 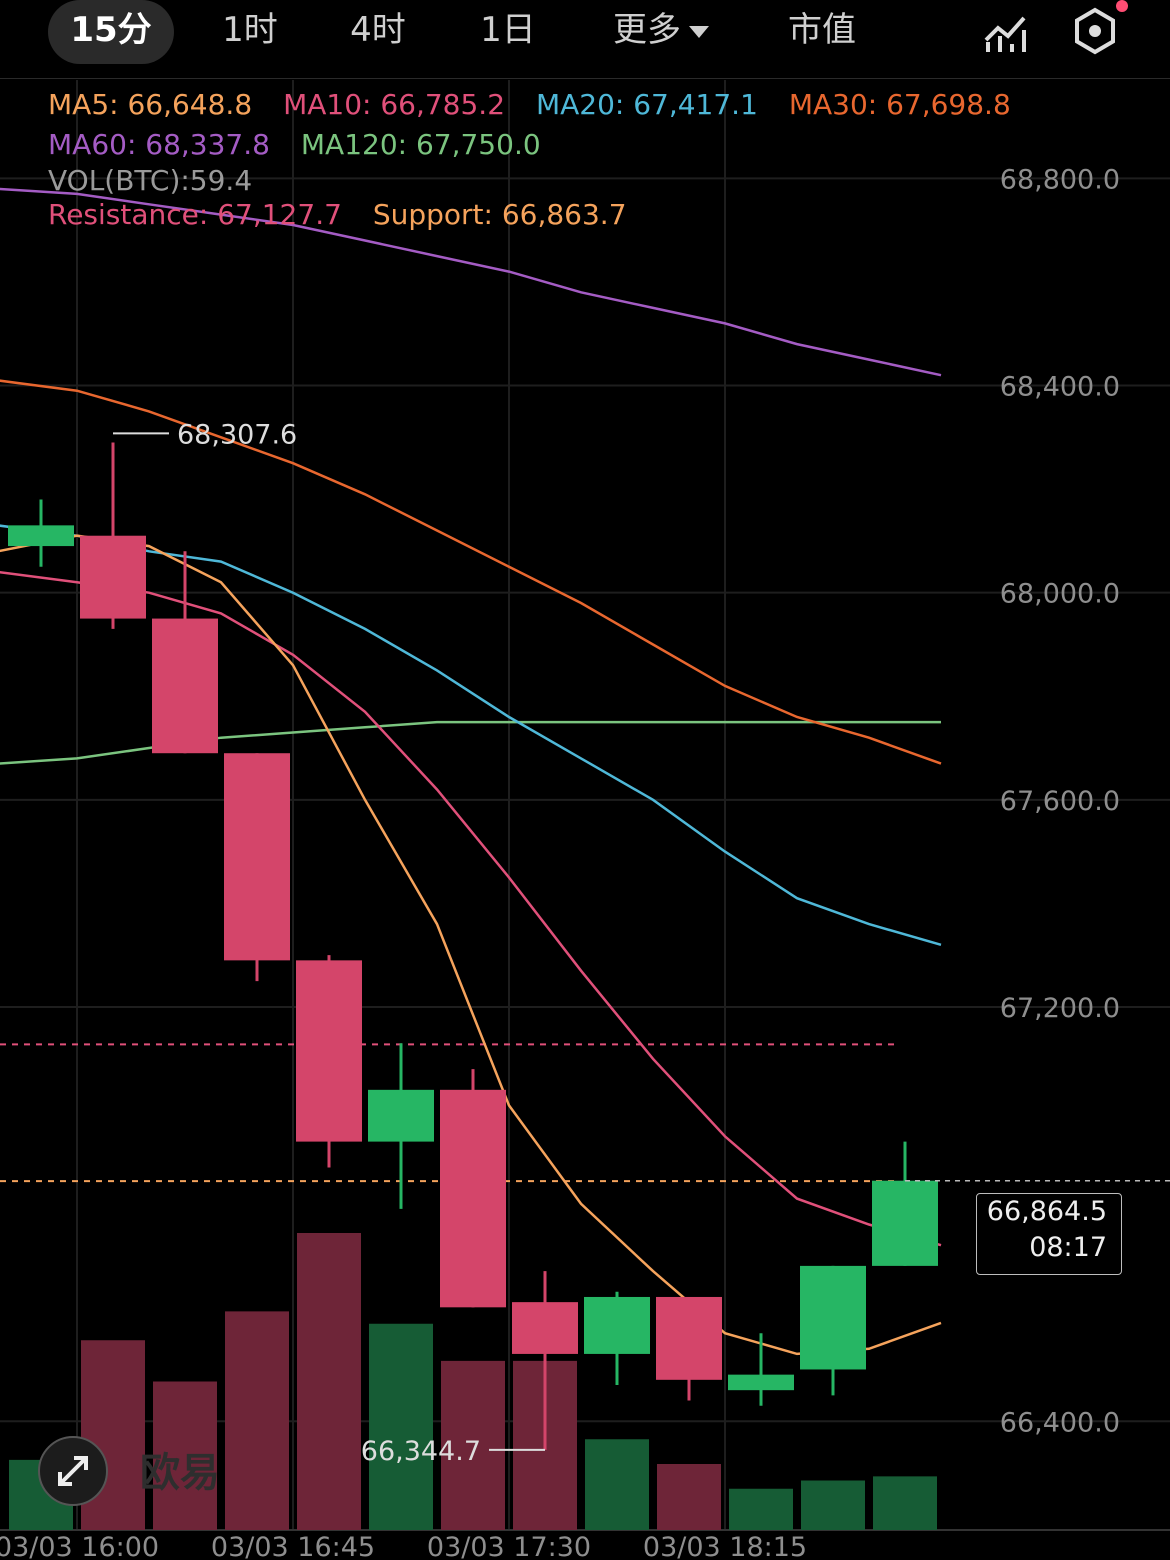 What do you see at coordinates (725, 1546) in the screenshot?
I see `x-tick-label: 03/03 18:15` at bounding box center [725, 1546].